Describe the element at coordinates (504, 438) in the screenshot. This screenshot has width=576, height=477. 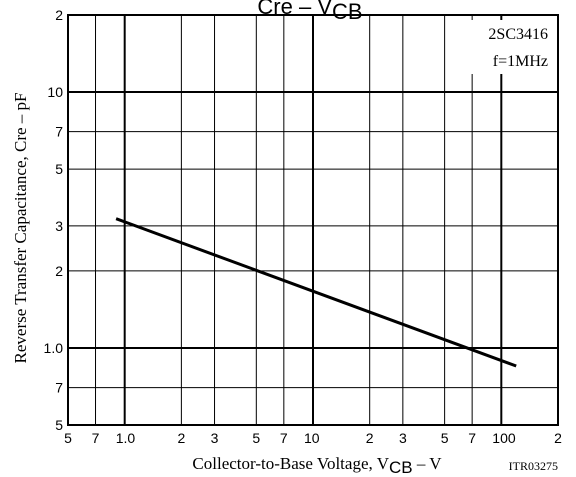
I see `x-tick-label: 100` at that location.